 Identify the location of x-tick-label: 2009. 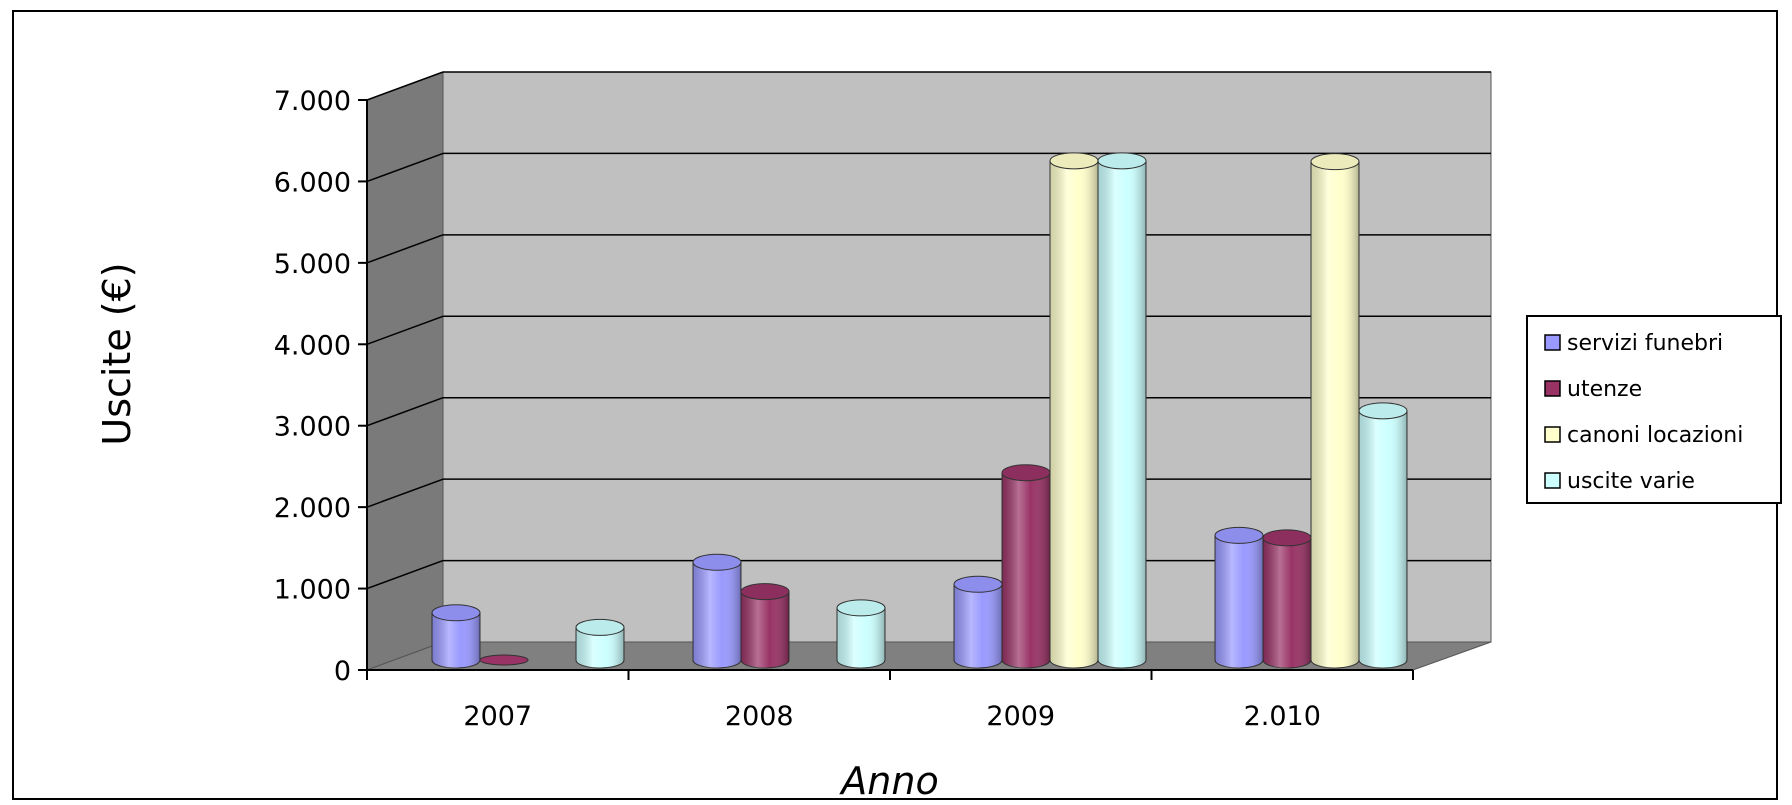
(1020, 716).